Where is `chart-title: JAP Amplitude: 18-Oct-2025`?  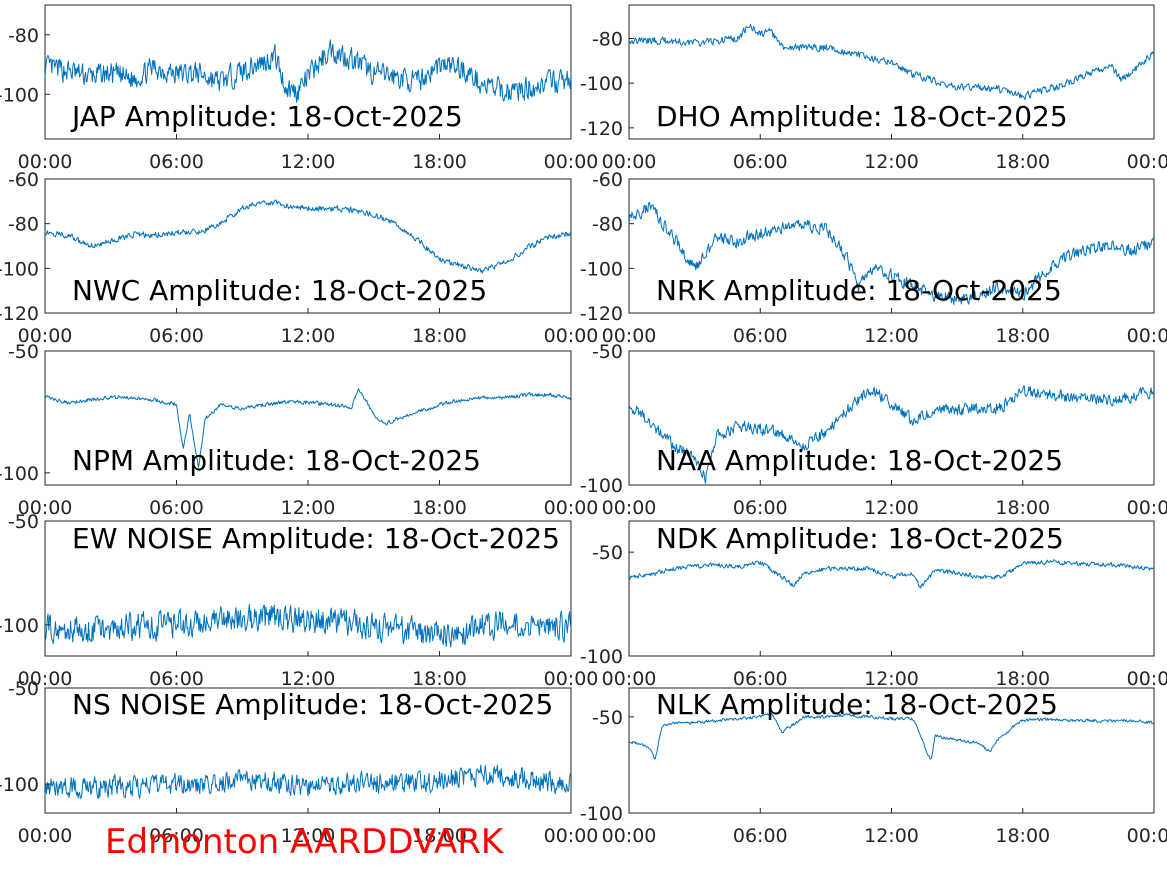
chart-title: JAP Amplitude: 18-Oct-2025 is located at coordinates (266, 116).